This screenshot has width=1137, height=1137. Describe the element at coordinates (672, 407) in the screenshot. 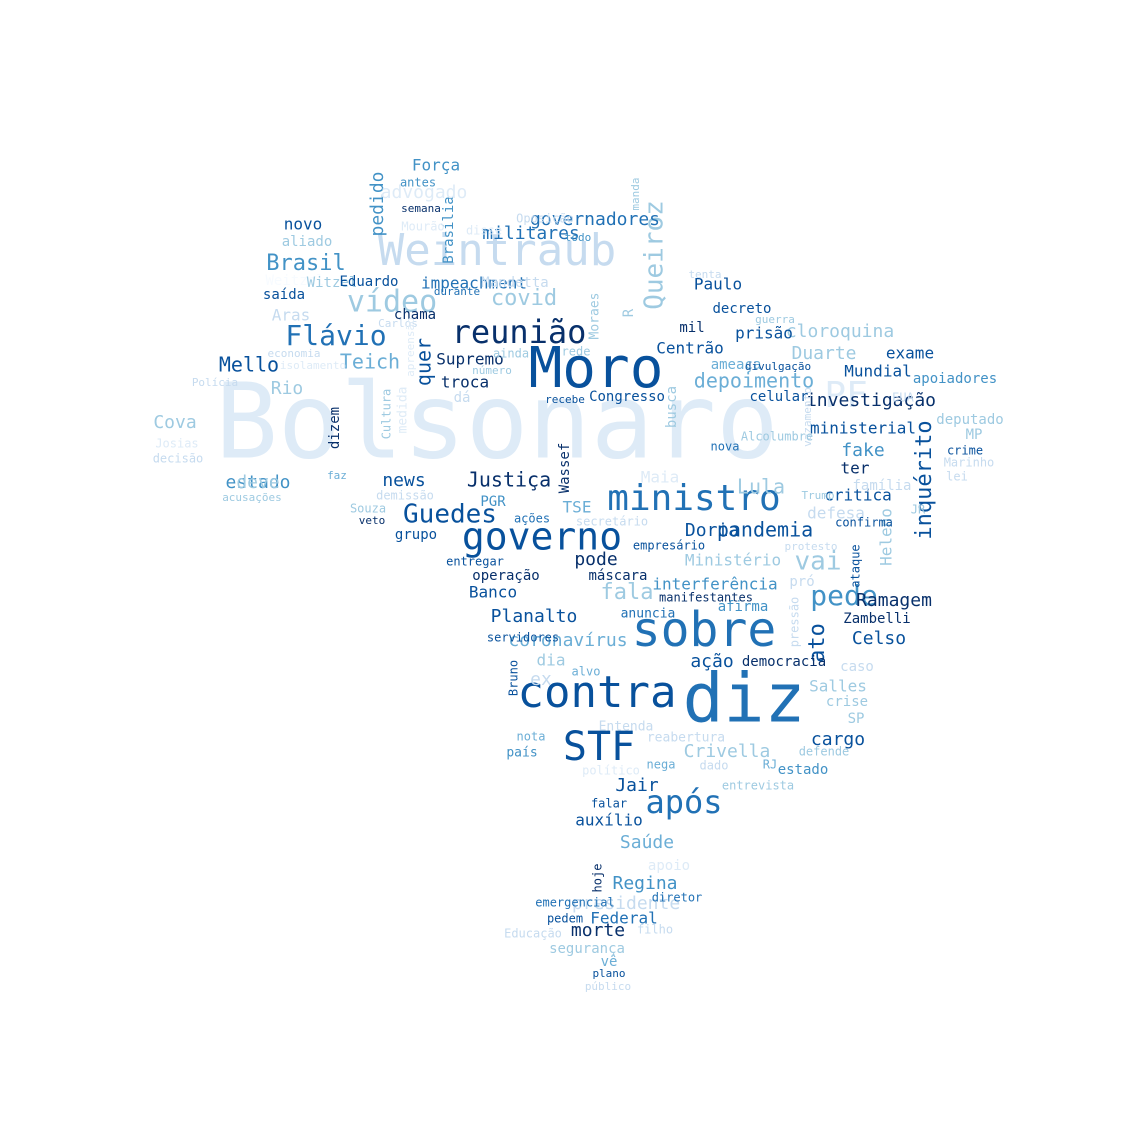

I see `cloud-word: busca` at that location.